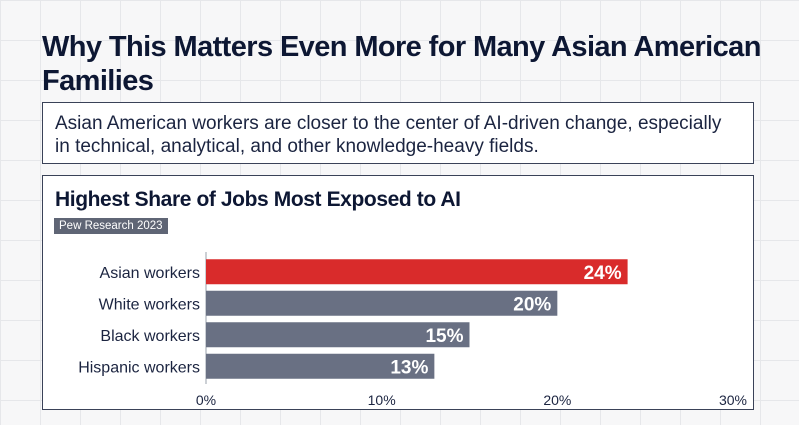 This screenshot has width=799, height=425. What do you see at coordinates (444, 336) in the screenshot?
I see `value-label: 15%` at bounding box center [444, 336].